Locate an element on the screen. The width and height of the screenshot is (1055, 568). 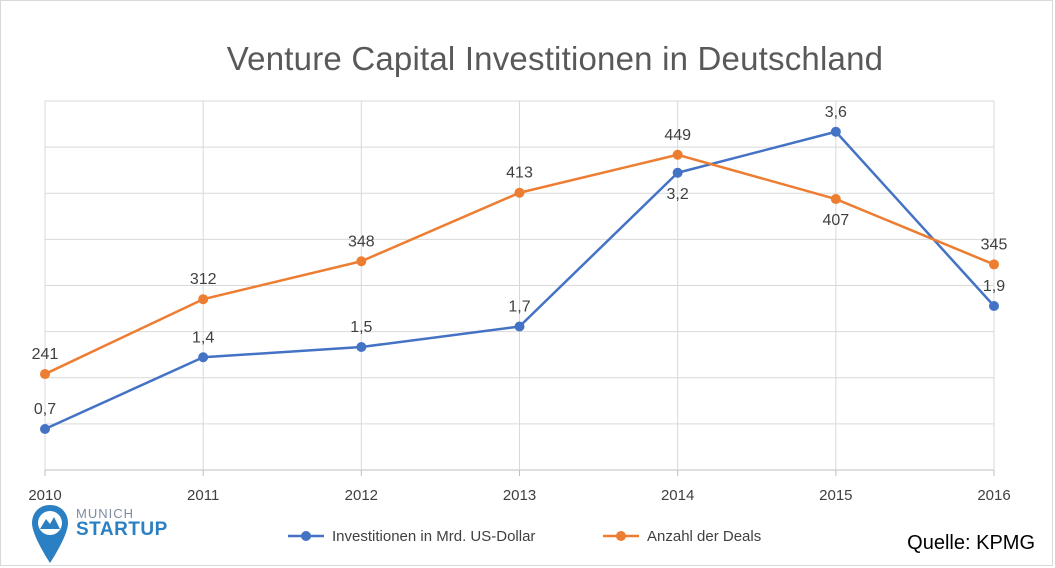
data-label: 449 is located at coordinates (677, 135).